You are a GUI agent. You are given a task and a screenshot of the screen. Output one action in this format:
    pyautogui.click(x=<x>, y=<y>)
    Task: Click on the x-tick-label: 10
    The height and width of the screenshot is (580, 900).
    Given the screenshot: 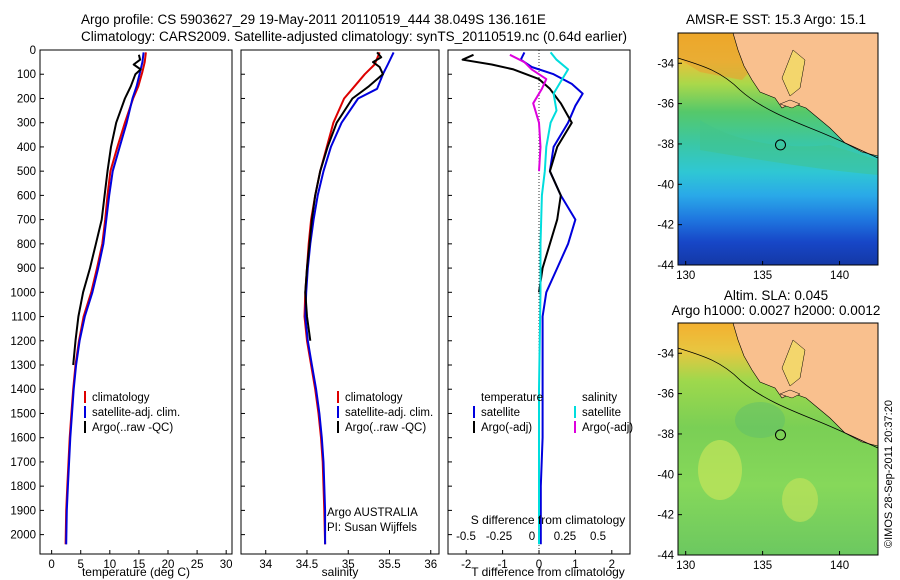 What is the action you would take?
    pyautogui.click(x=109, y=565)
    